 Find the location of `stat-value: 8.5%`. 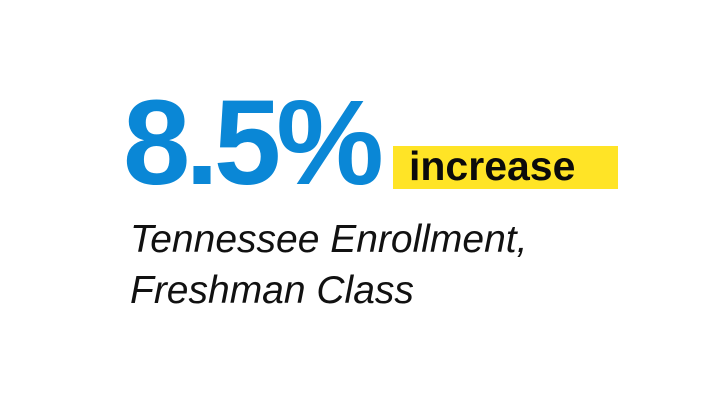

stat-value: 8.5% is located at coordinates (253, 142).